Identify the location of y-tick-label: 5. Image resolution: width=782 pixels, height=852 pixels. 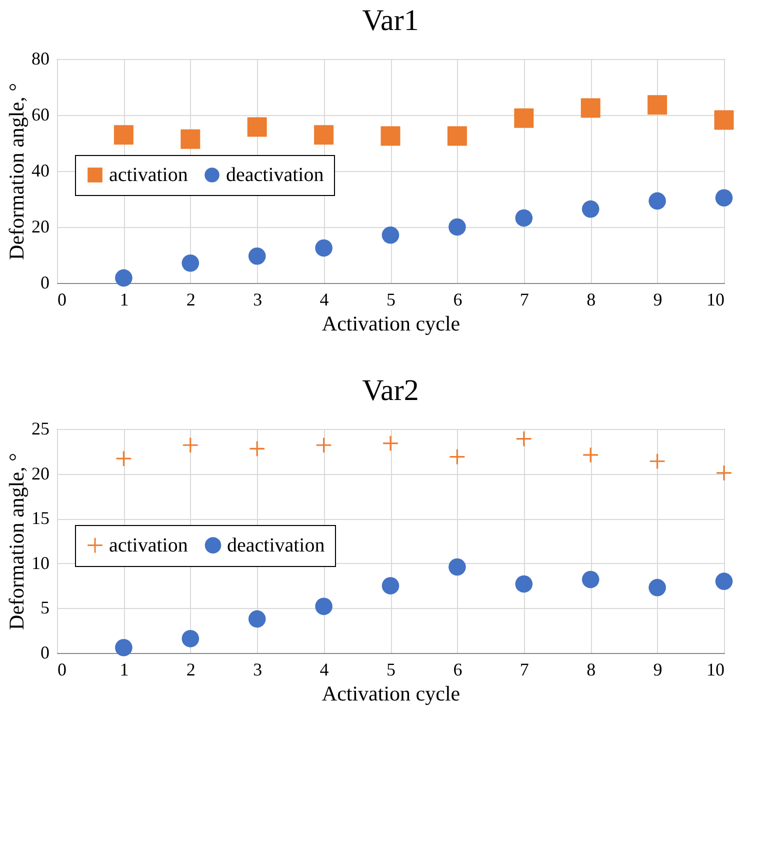
(45, 608).